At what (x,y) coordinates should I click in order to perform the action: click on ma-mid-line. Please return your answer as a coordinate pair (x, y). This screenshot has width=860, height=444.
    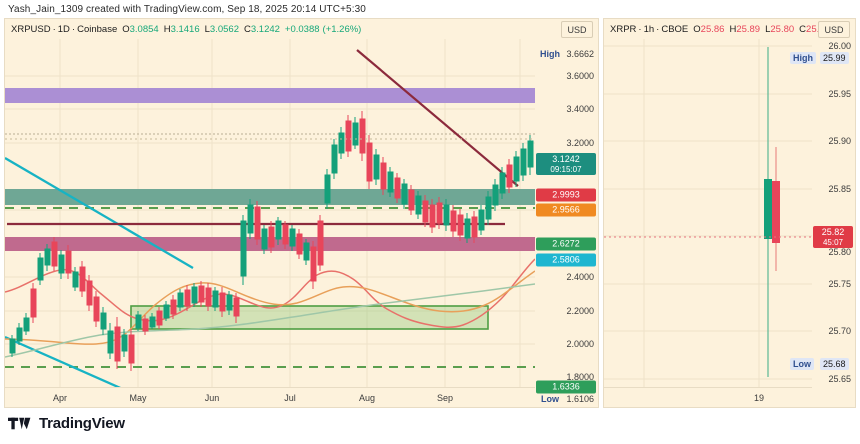
    Looking at the image, I should click on (270, 307).